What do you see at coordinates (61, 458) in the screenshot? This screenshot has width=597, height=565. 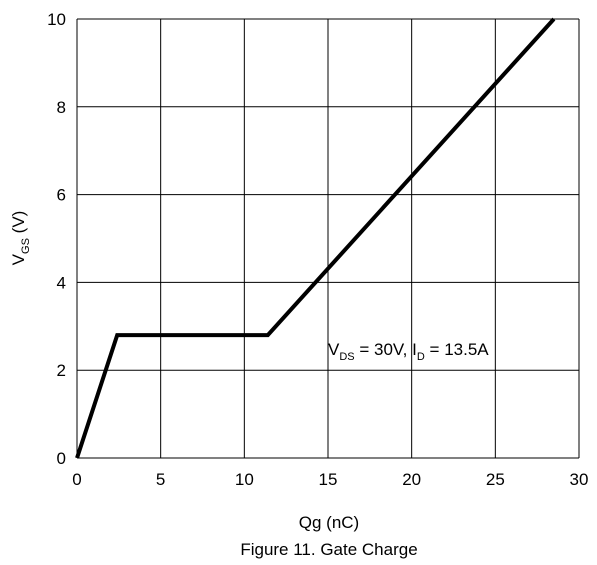 I see `y-tick-label-0: 0` at bounding box center [61, 458].